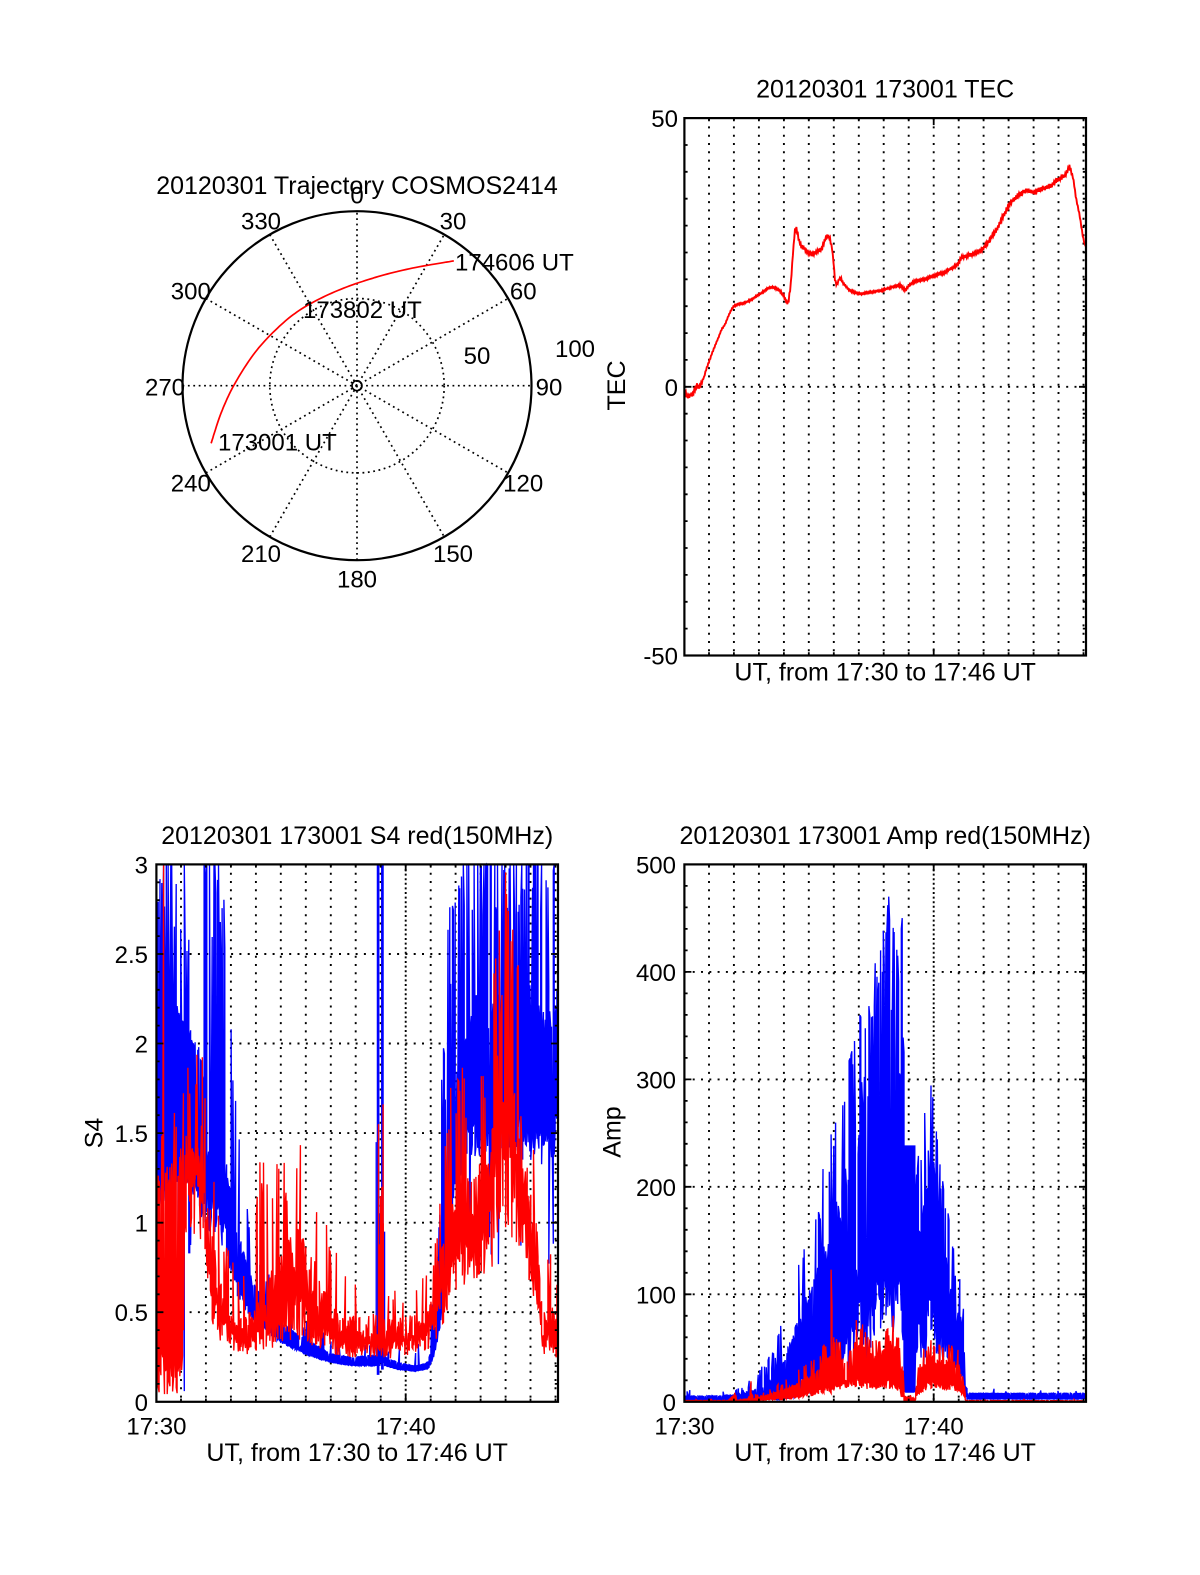  I want to click on svg-text: 1, so click(141, 1224).